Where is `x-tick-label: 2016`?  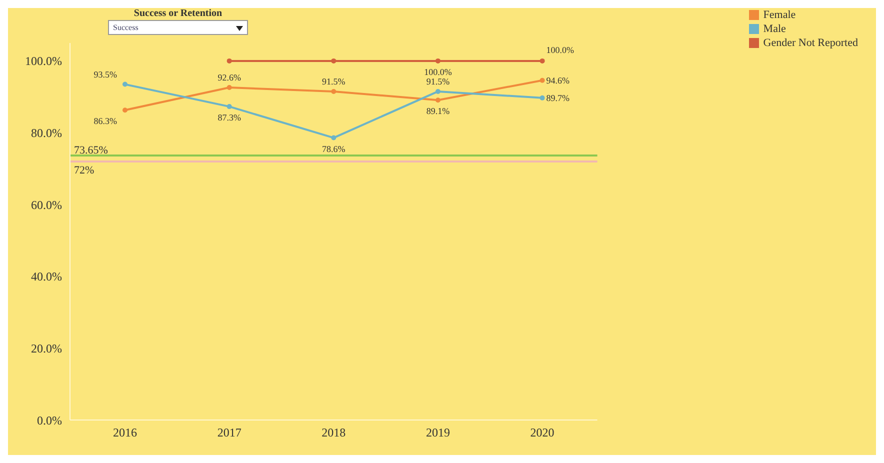
x-tick-label: 2016 is located at coordinates (125, 433).